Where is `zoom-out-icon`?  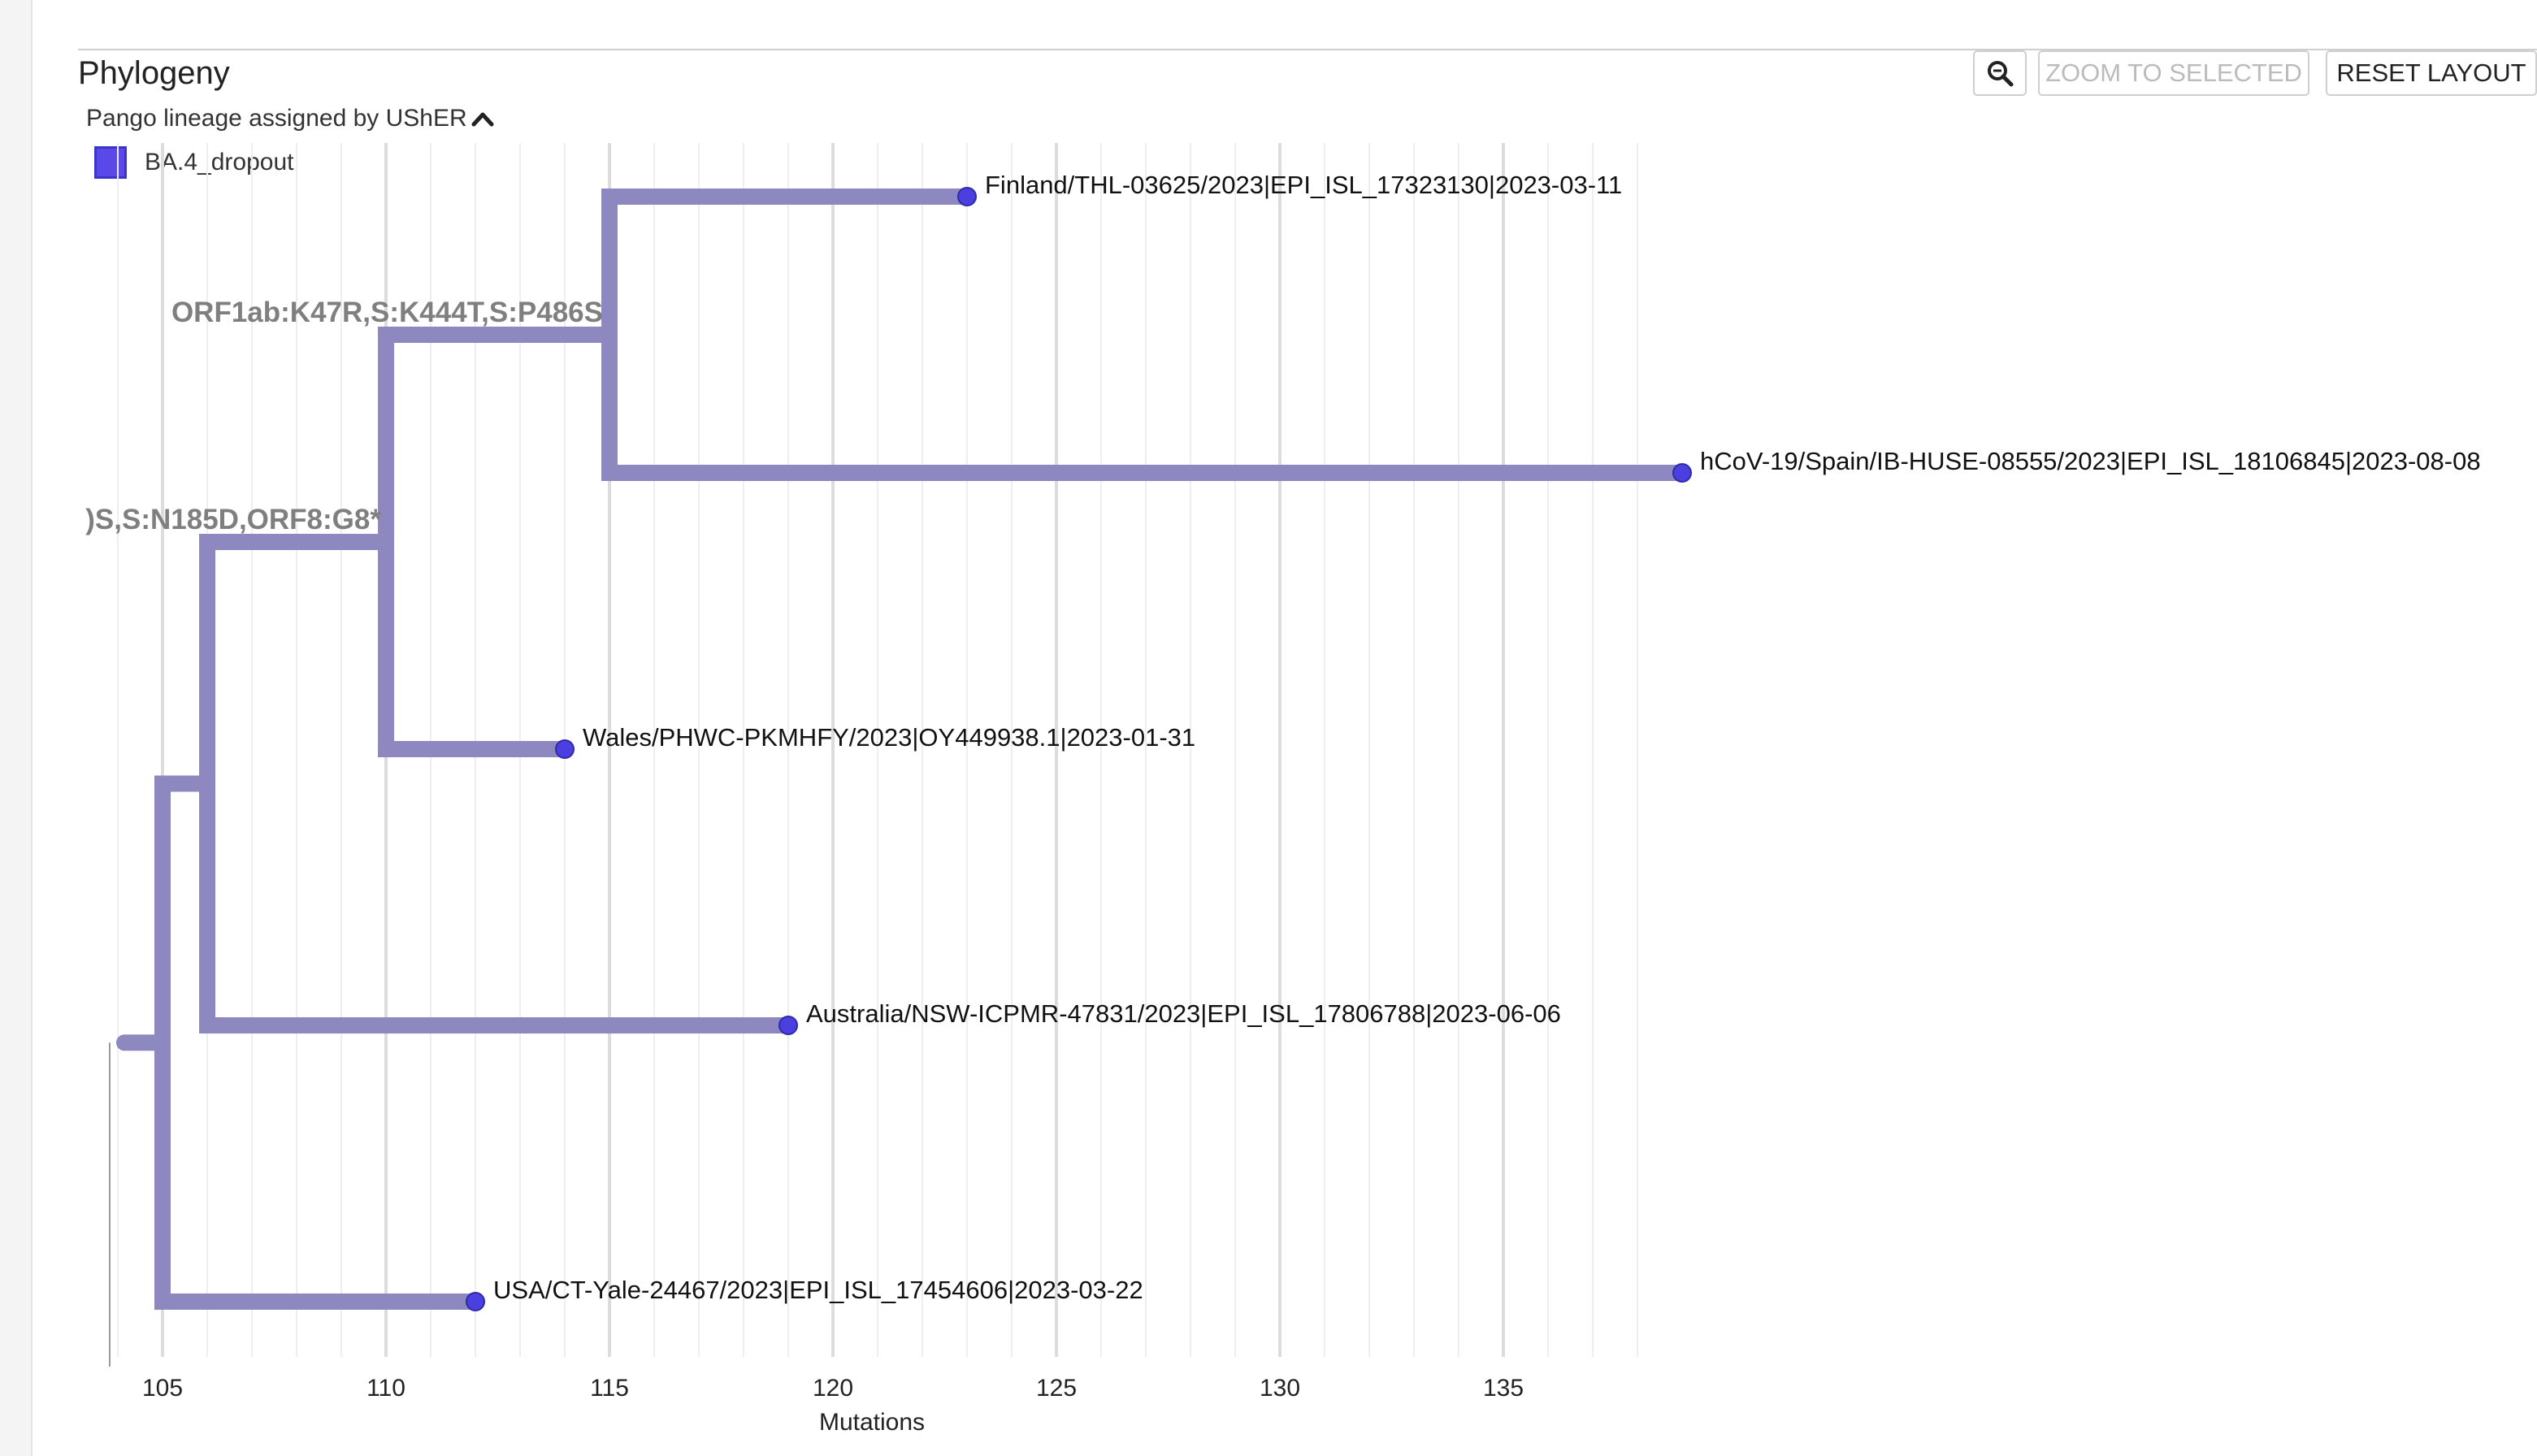 zoom-out-icon is located at coordinates (2001, 74).